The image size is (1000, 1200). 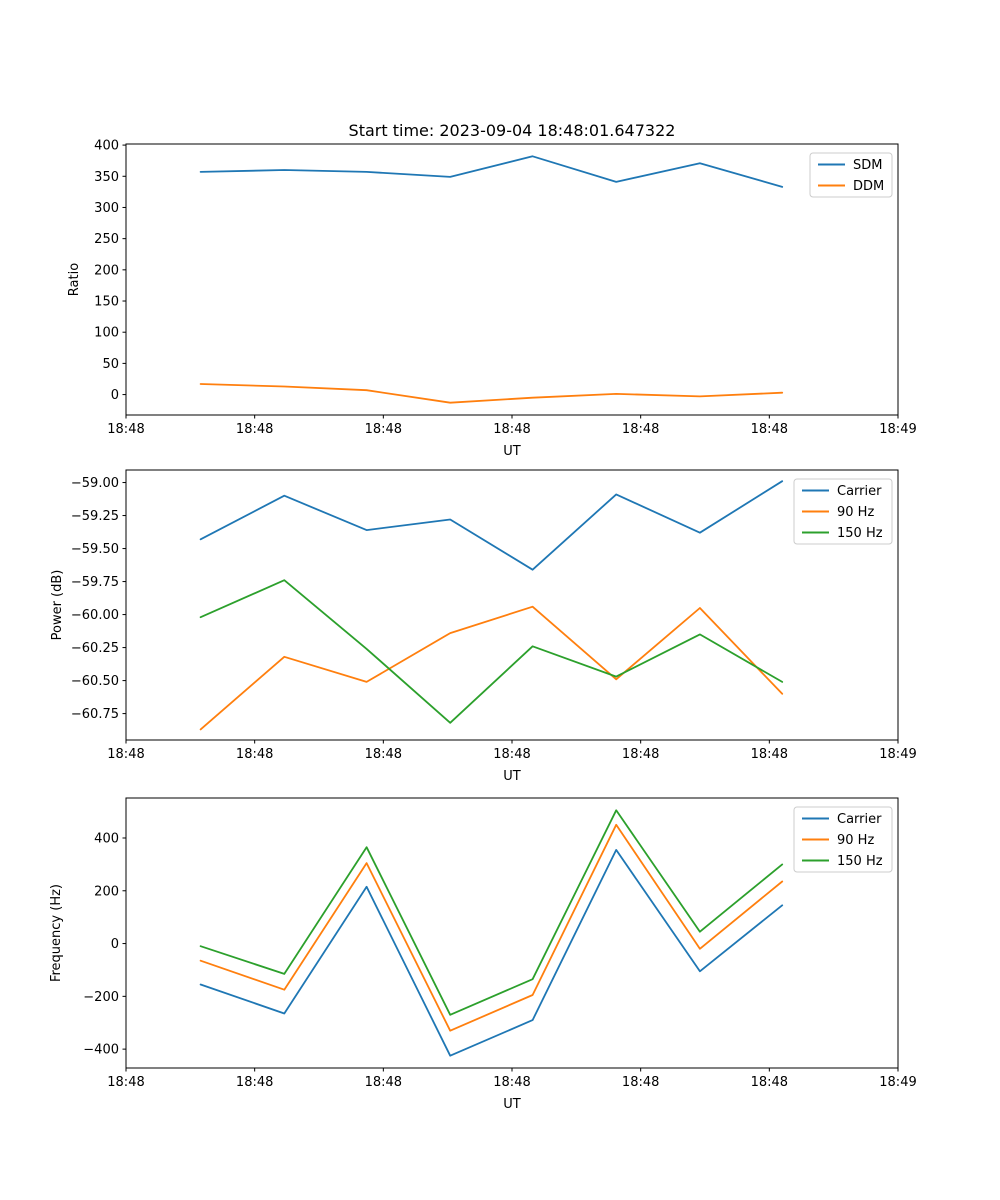 What do you see at coordinates (101, 1050) in the screenshot?
I see `y-tick-label: −400` at bounding box center [101, 1050].